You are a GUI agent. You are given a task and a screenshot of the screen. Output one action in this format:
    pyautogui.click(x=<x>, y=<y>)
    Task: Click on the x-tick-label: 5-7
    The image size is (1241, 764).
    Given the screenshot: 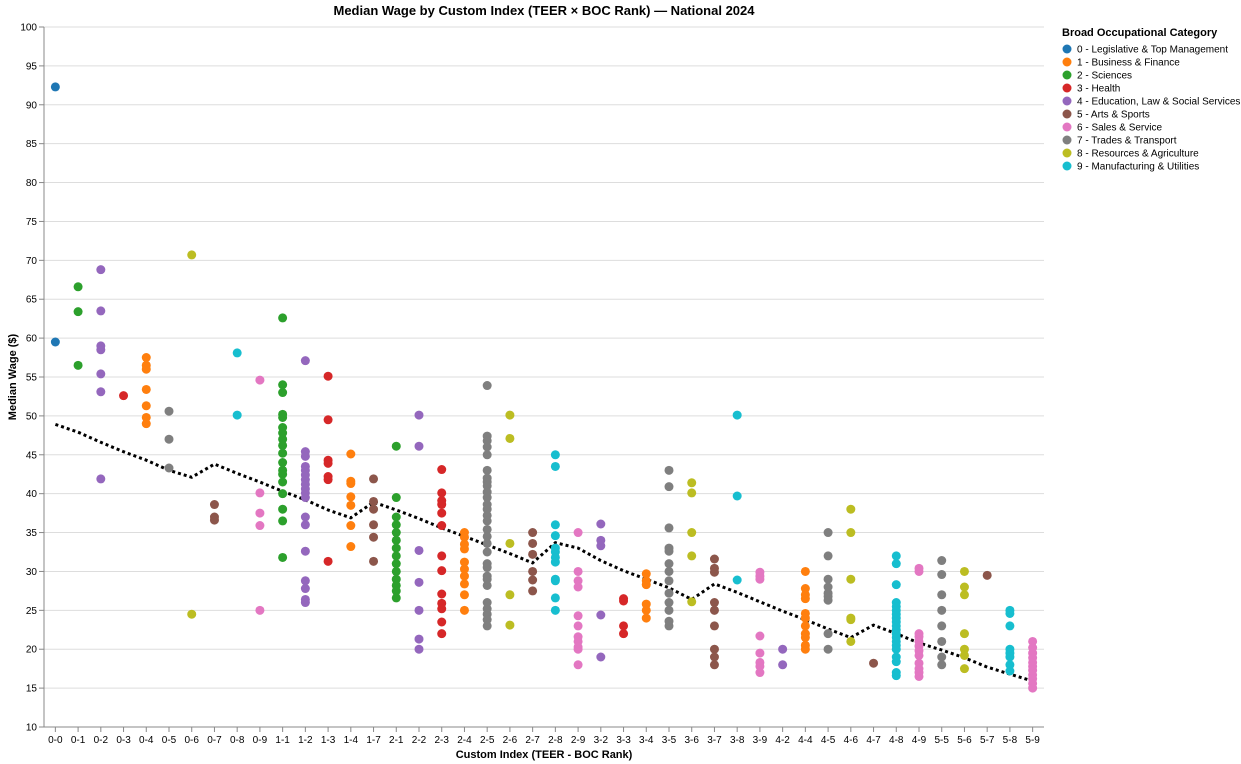 What is the action you would take?
    pyautogui.click(x=987, y=740)
    